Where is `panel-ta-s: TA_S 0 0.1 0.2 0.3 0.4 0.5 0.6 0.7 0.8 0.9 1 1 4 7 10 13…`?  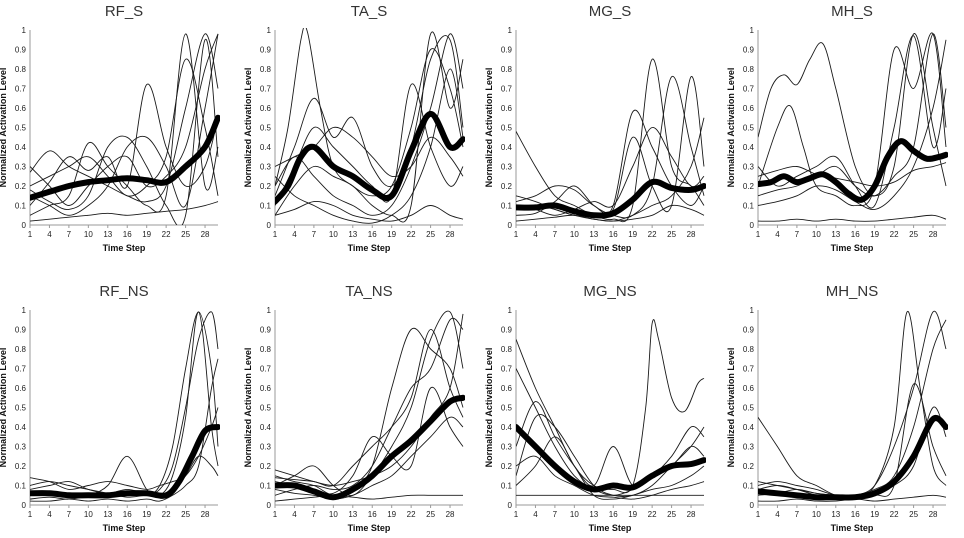
panel-ta-s: TA_S 0 0.1 0.2 0.3 0.4 0.5 0.6 0.7 0.8 0.9 1 1 4 7 10 13… is located at coordinates (354, 128).